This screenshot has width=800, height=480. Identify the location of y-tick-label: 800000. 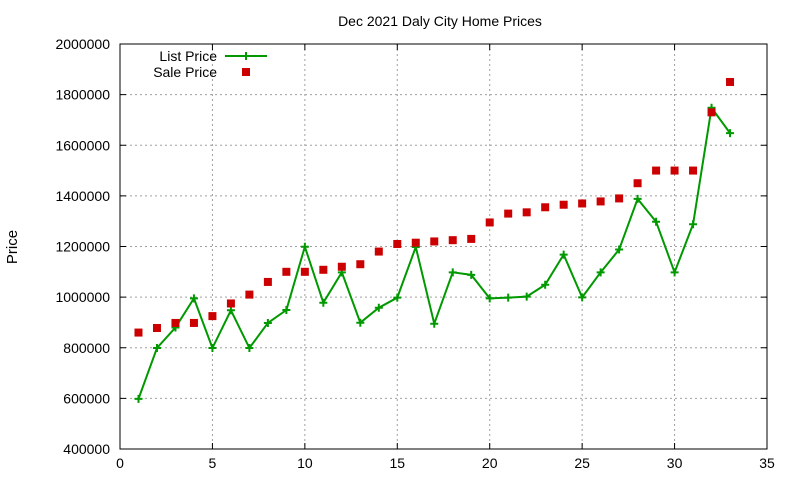
(86, 348).